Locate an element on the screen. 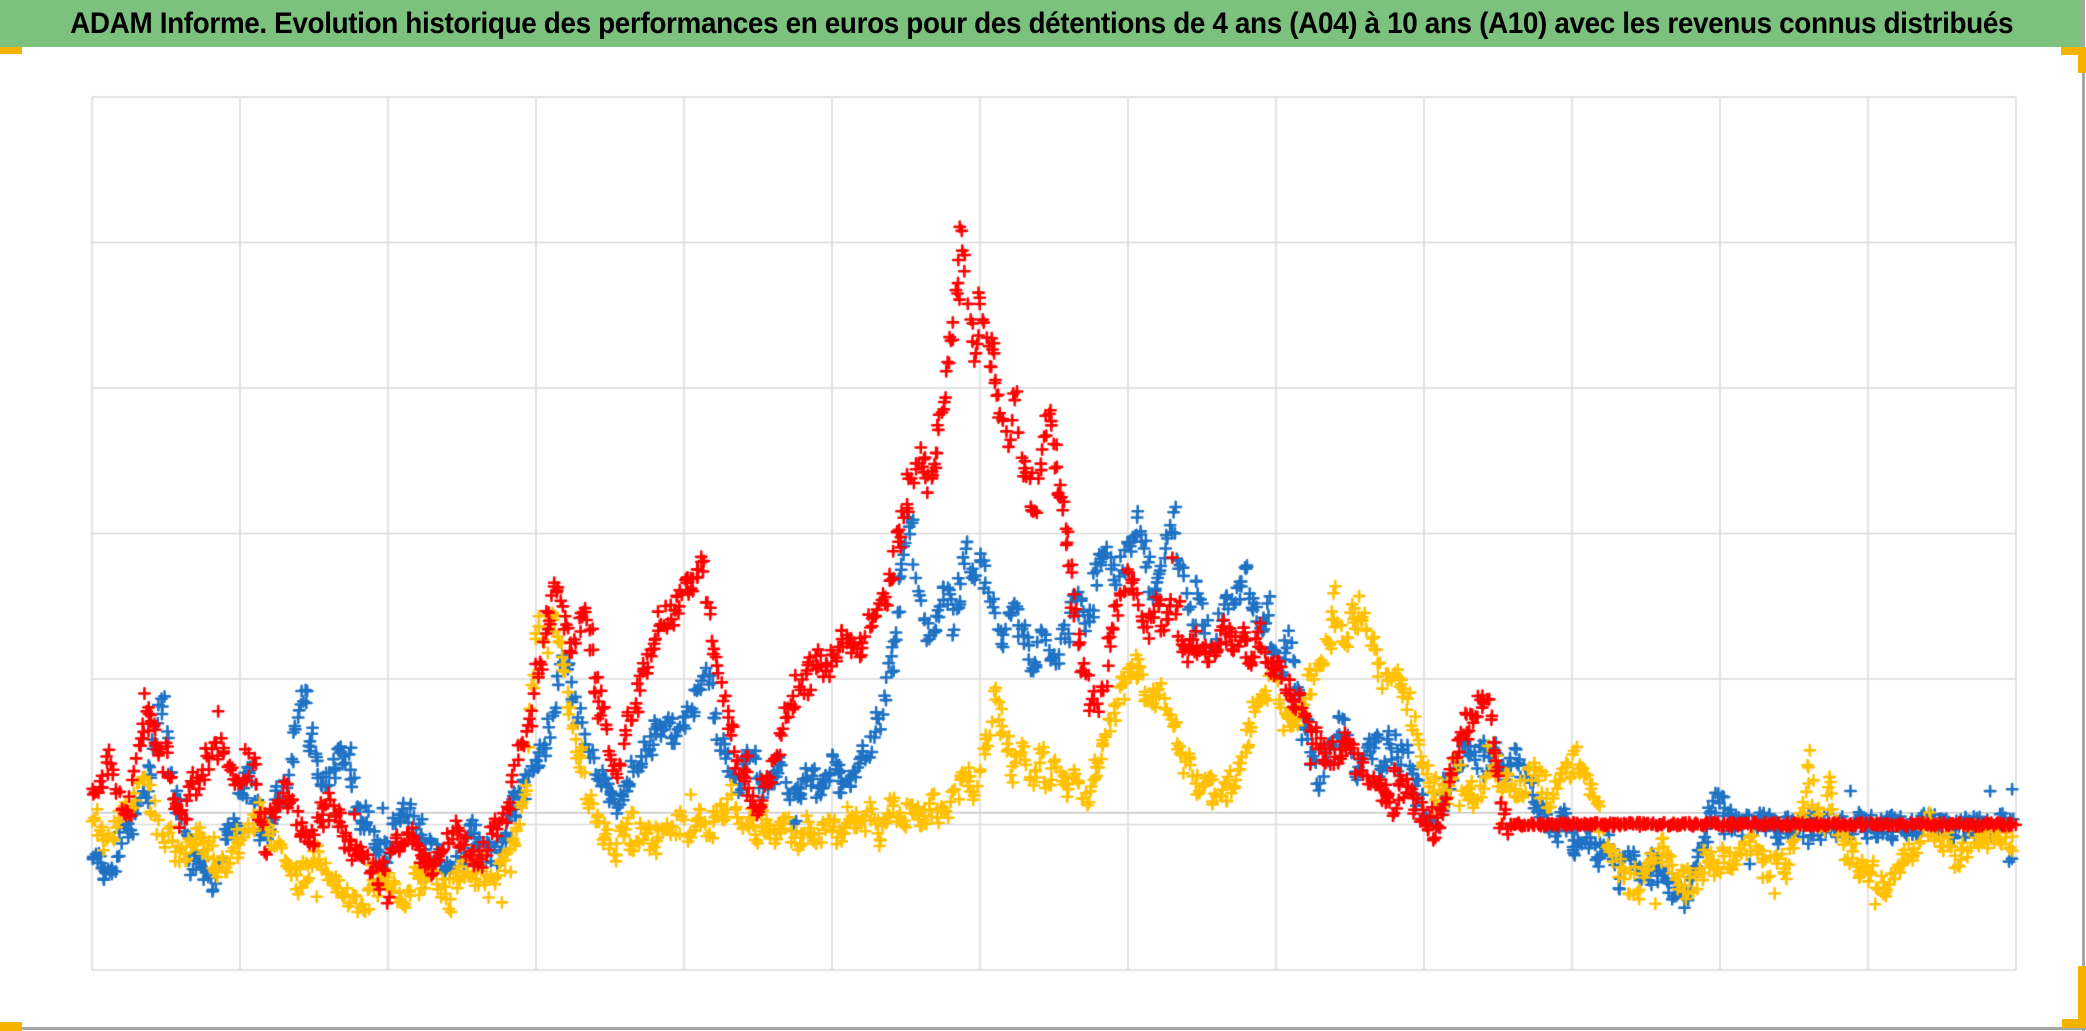 The image size is (2086, 1031). outer-frame-bottom-line is located at coordinates (1043, 1028).